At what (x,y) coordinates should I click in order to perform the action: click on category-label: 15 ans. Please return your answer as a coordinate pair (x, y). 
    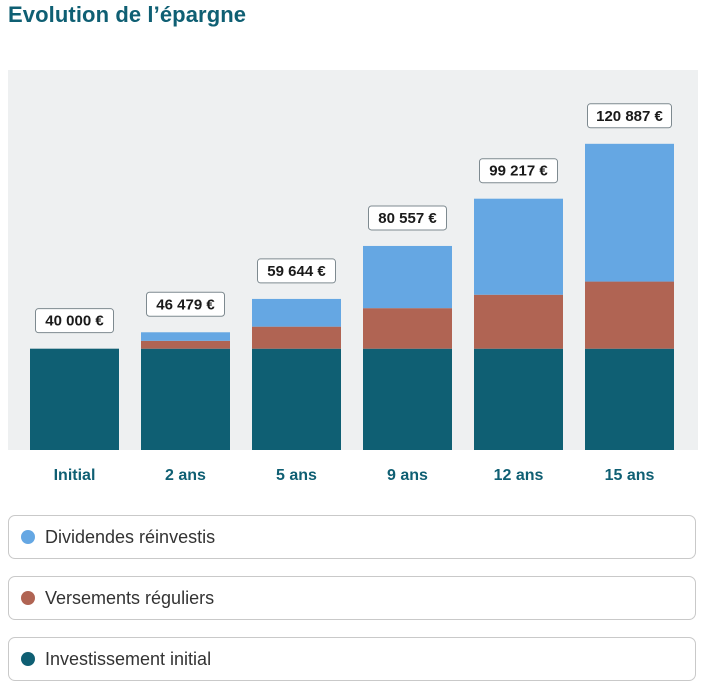
    Looking at the image, I should click on (630, 475).